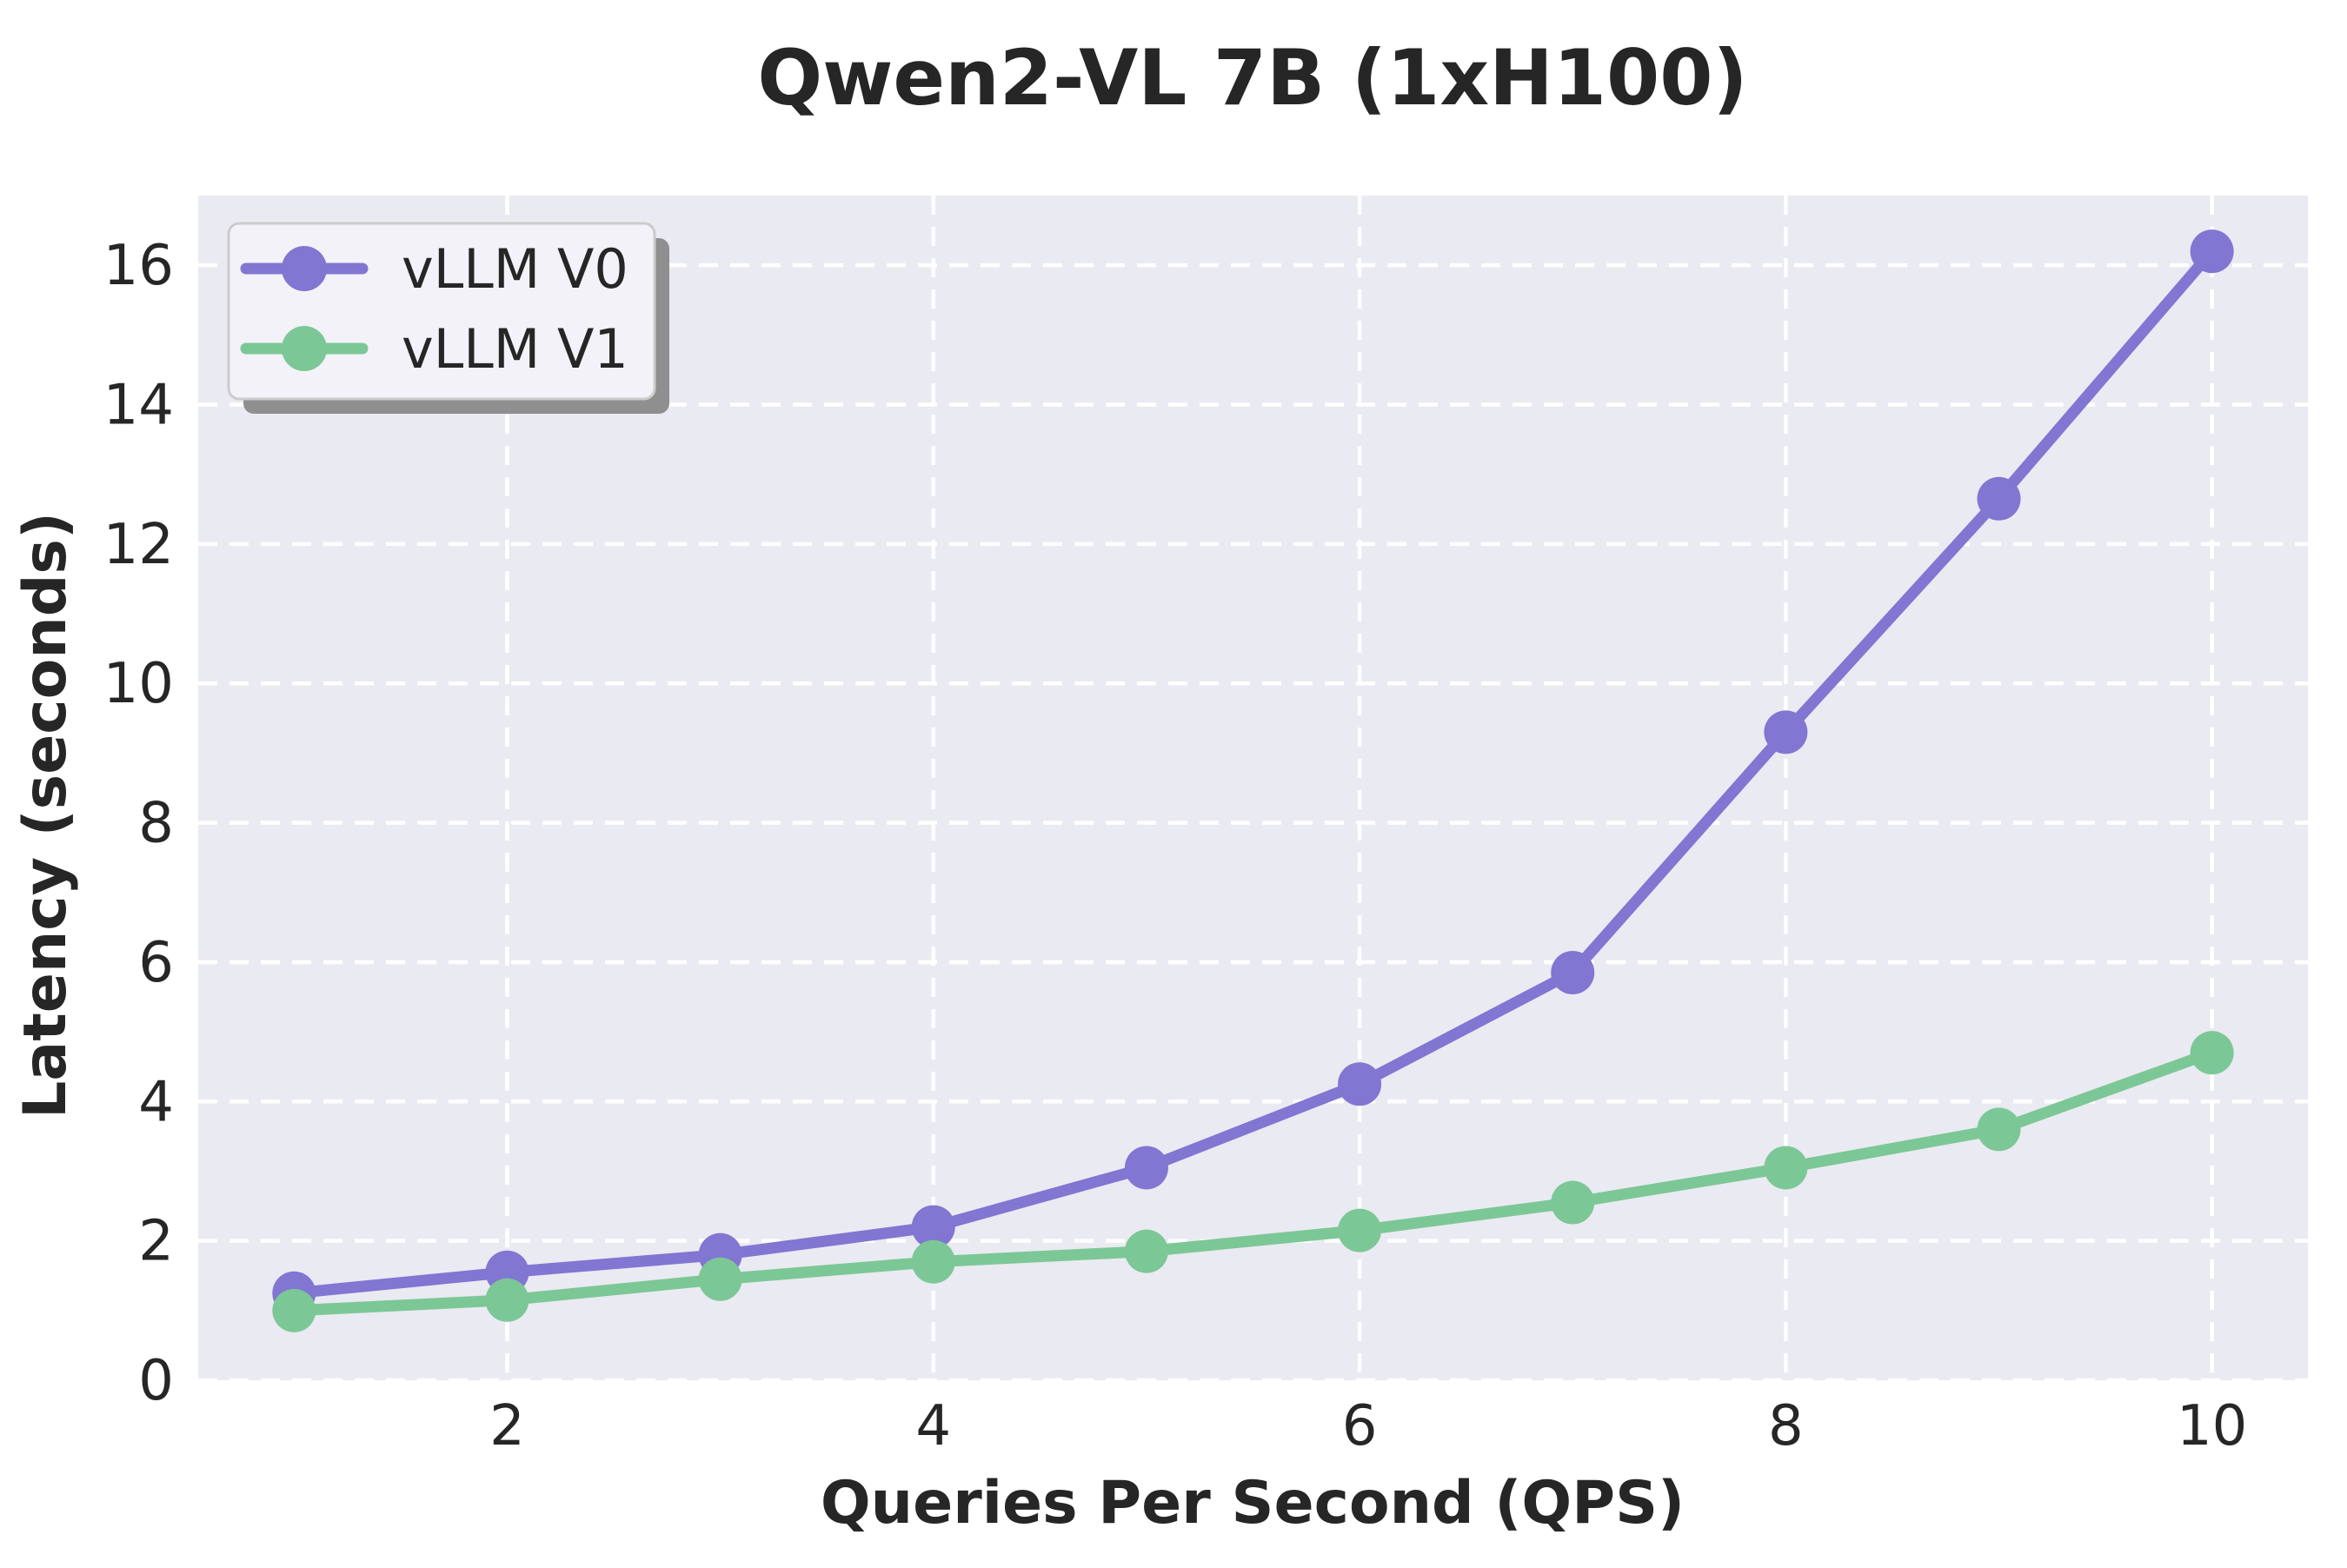  What do you see at coordinates (156, 1242) in the screenshot?
I see `y-tick-label-2: 2` at bounding box center [156, 1242].